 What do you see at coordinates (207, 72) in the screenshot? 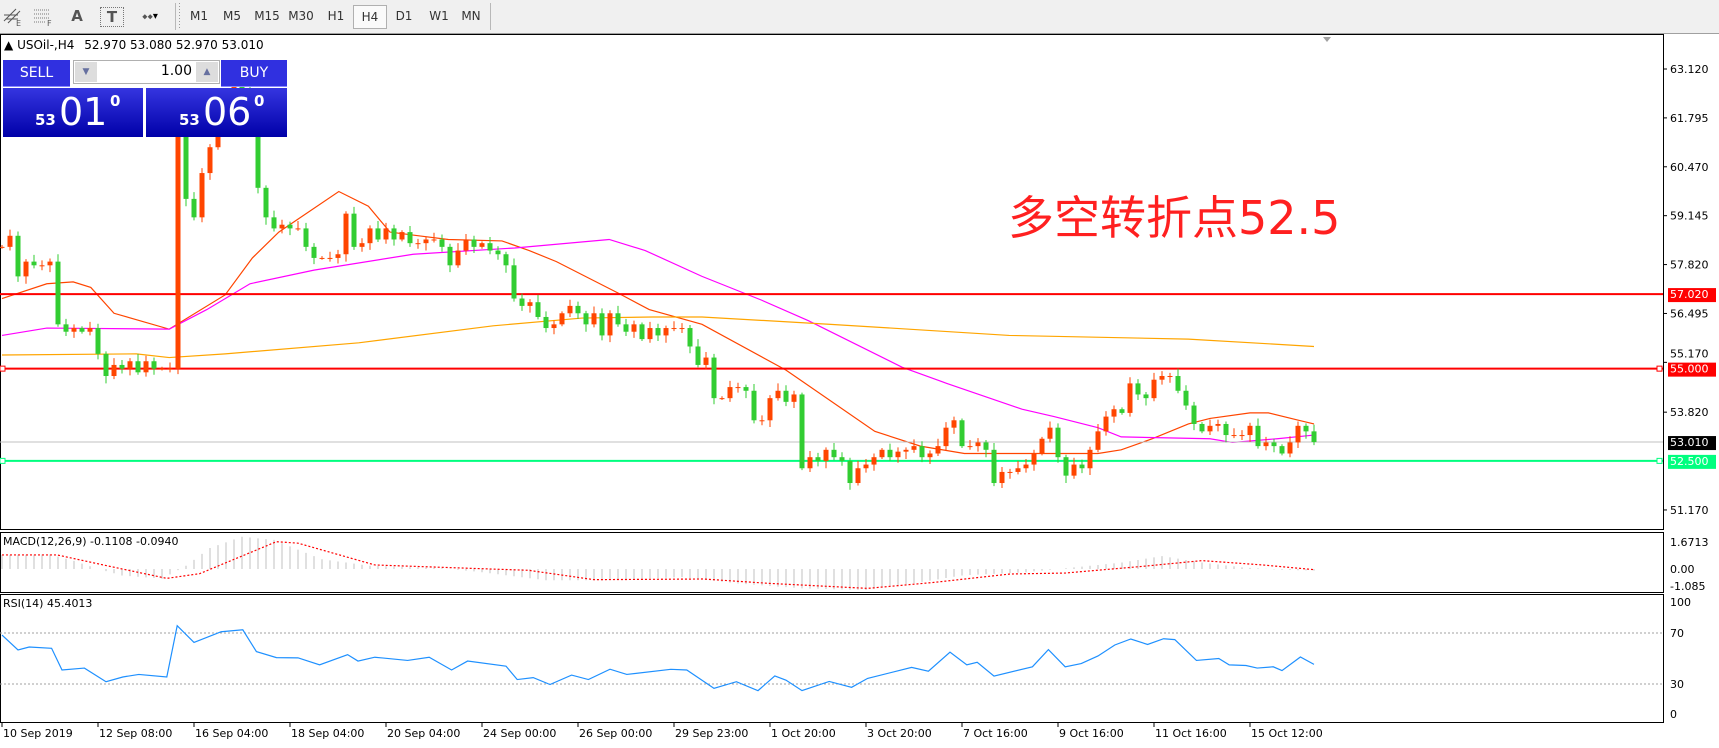
I see `lot-increase-button: ▲` at bounding box center [207, 72].